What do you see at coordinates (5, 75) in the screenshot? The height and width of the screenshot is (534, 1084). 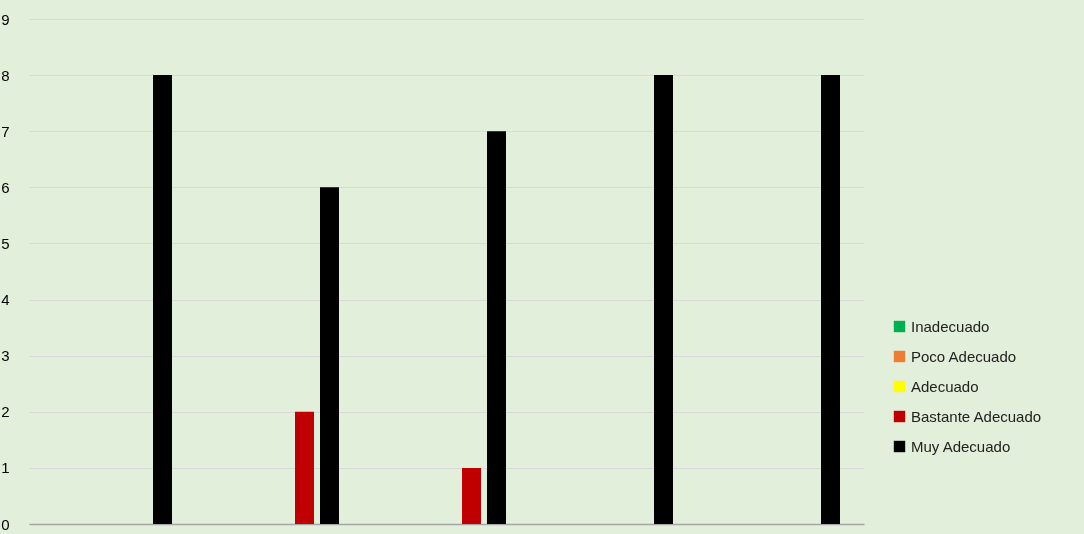 I see `y-tick-label: 8` at bounding box center [5, 75].